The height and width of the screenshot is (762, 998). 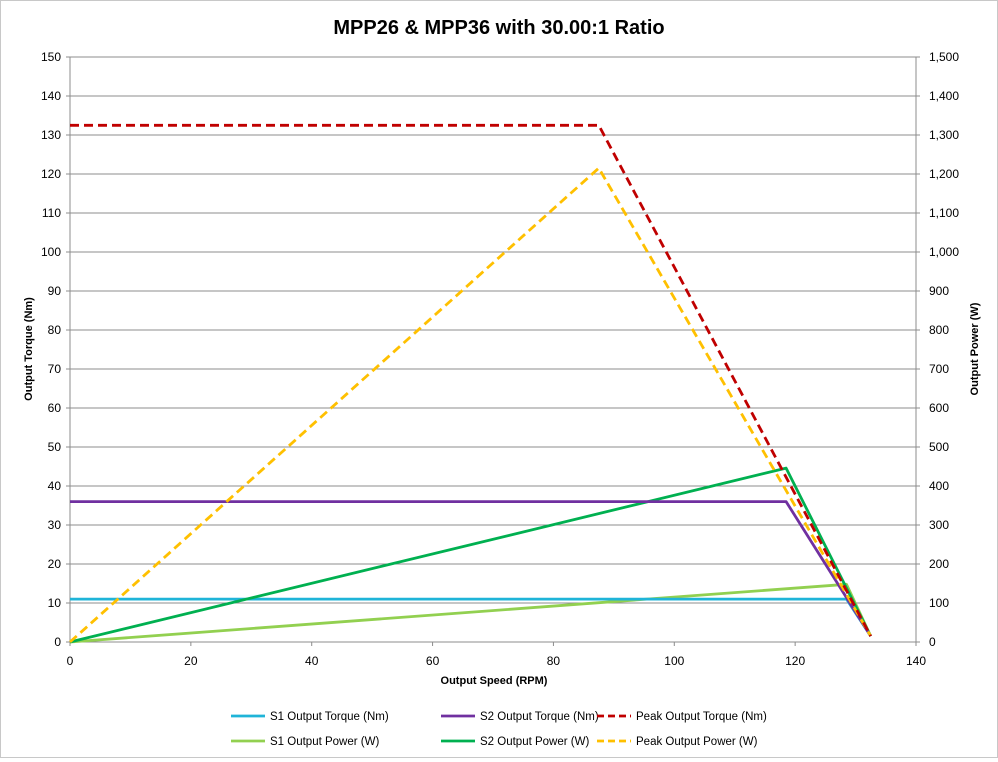 I want to click on y2-tick-label: 700, so click(x=939, y=369).